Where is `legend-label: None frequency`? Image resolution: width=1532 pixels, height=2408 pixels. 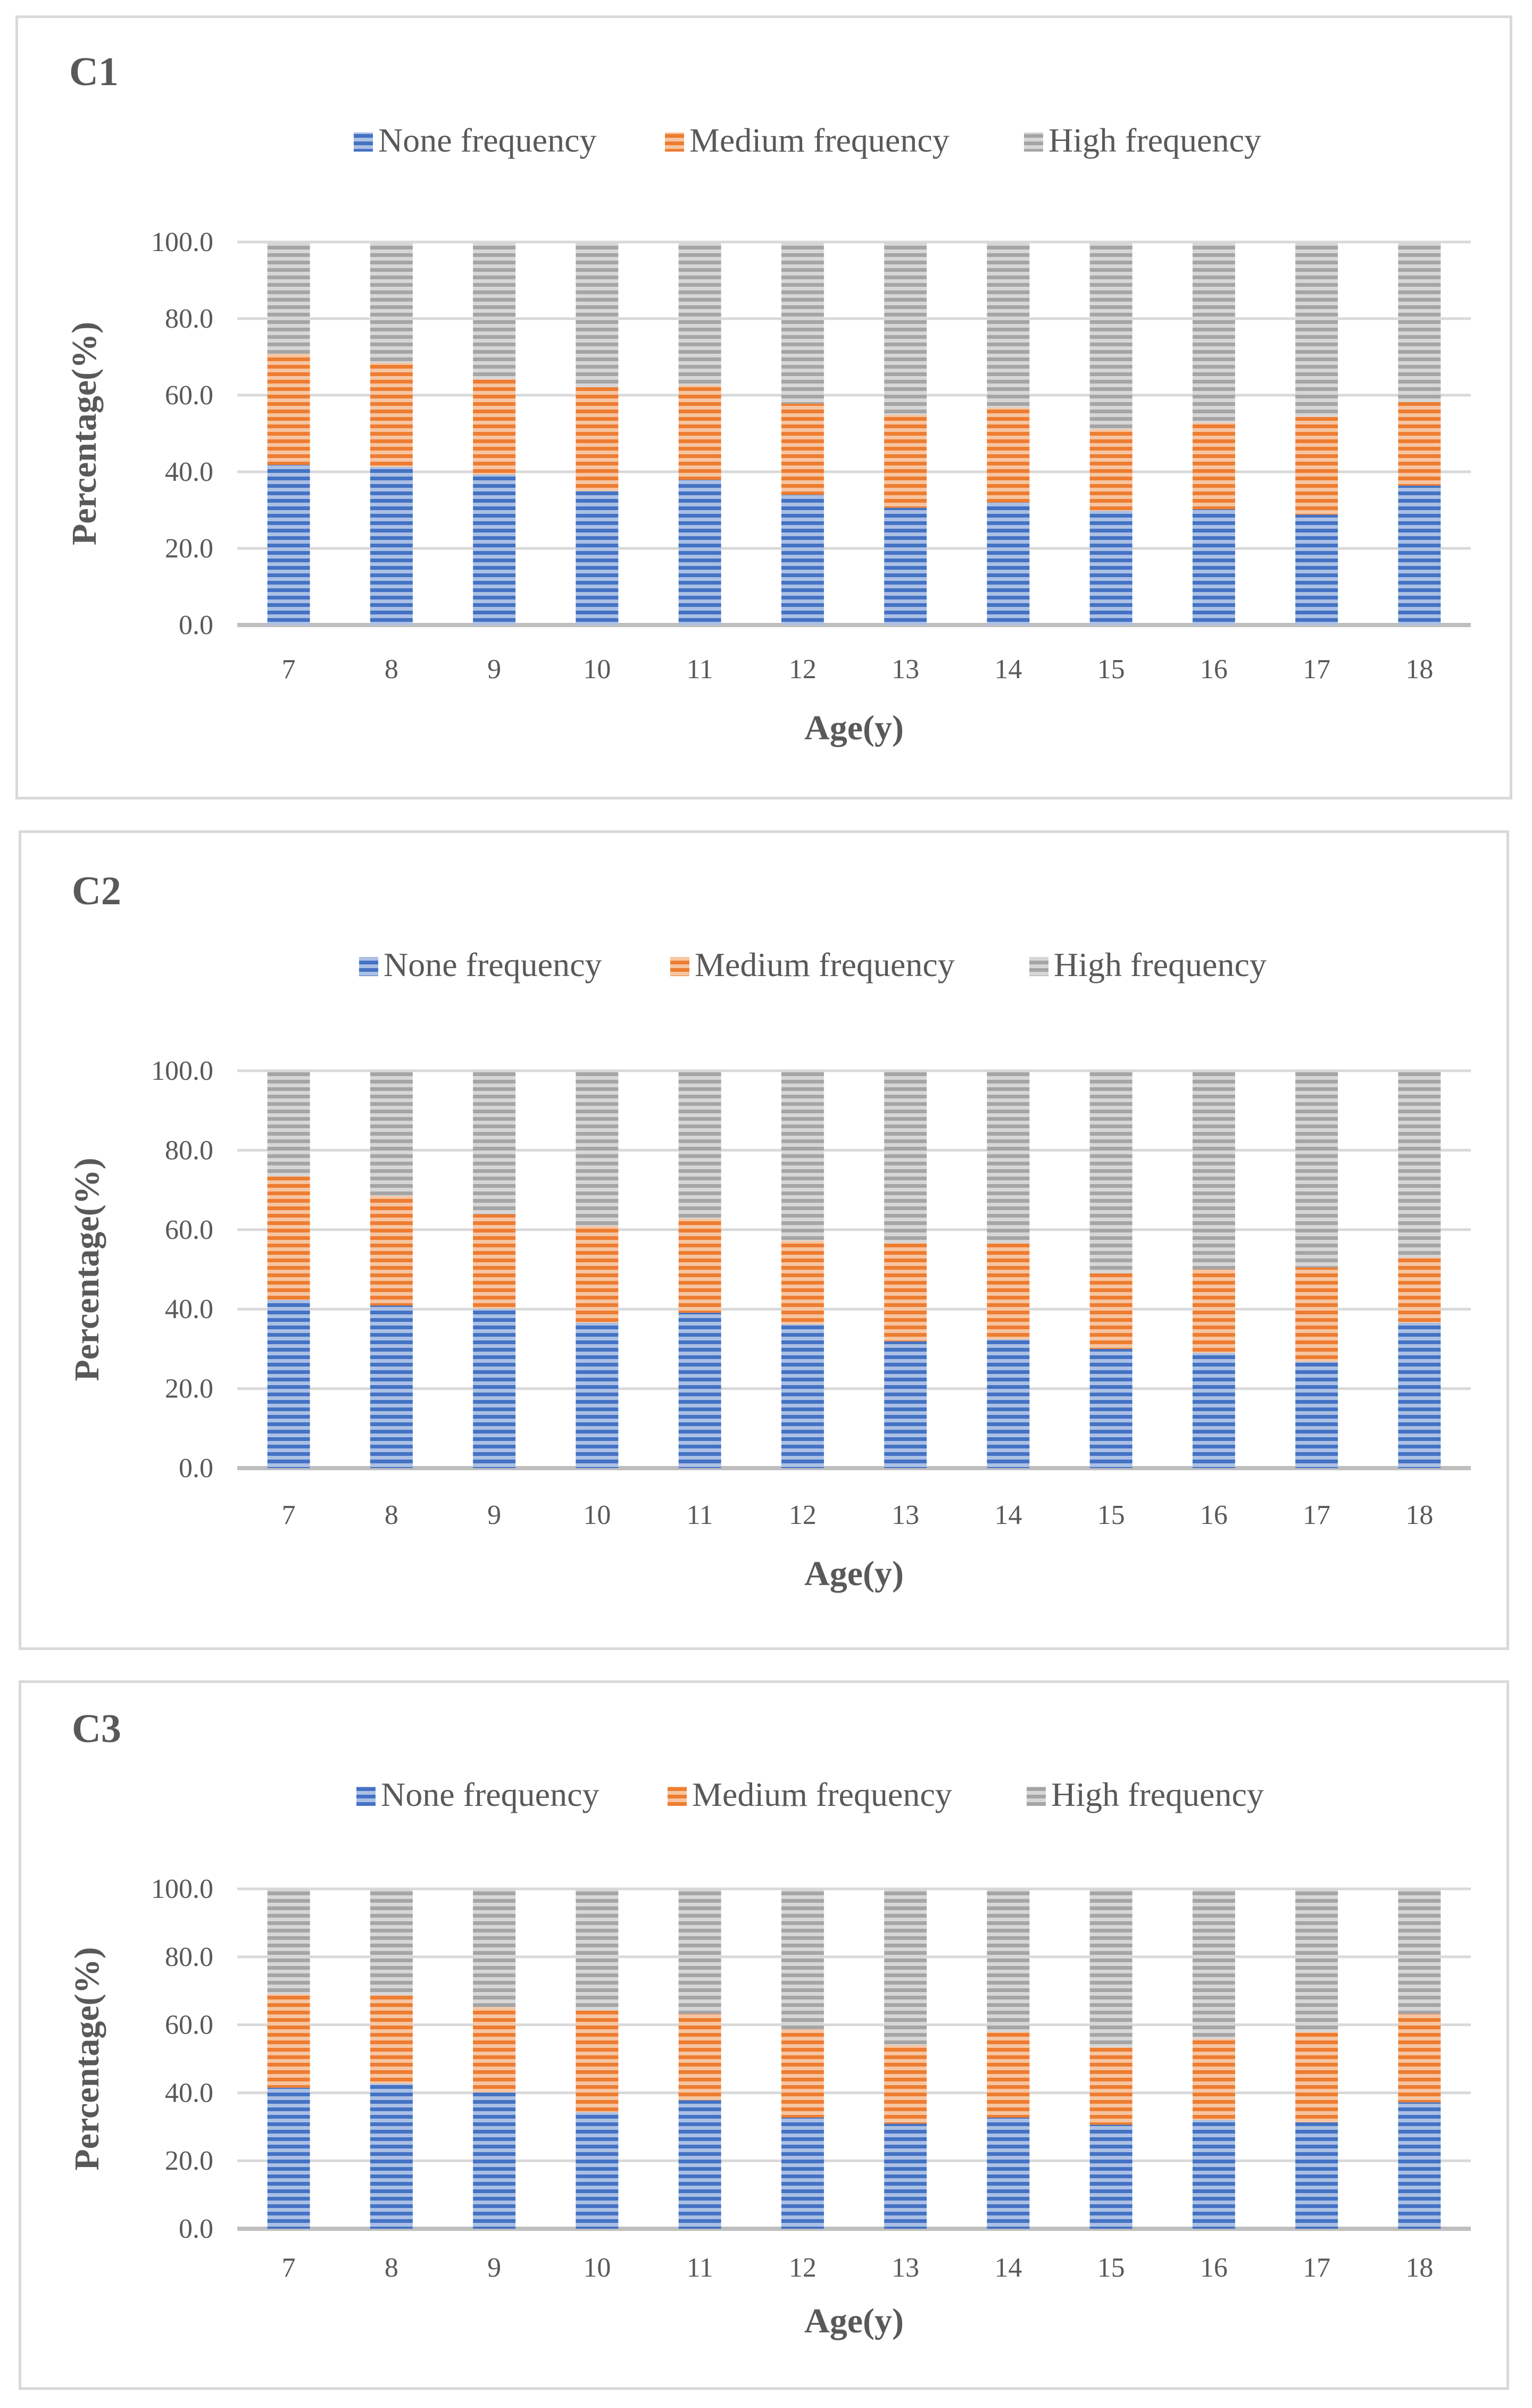 legend-label: None frequency is located at coordinates (490, 1794).